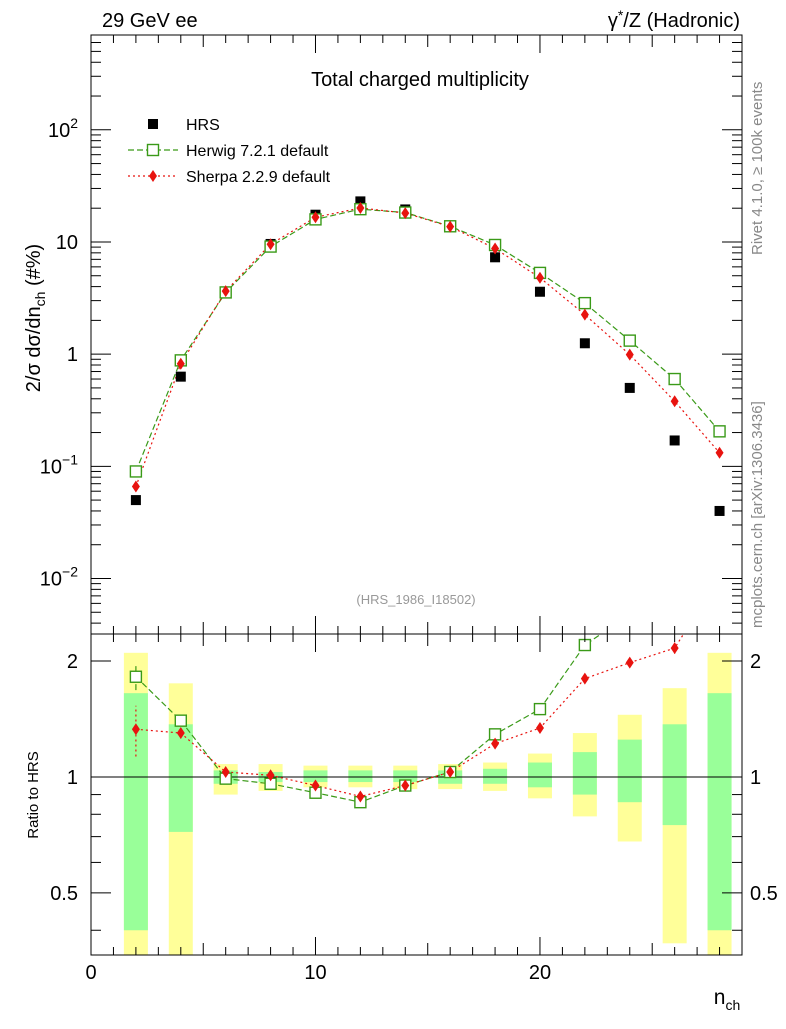  I want to click on ratio-y-tick-label-left-1: 1, so click(72, 778).